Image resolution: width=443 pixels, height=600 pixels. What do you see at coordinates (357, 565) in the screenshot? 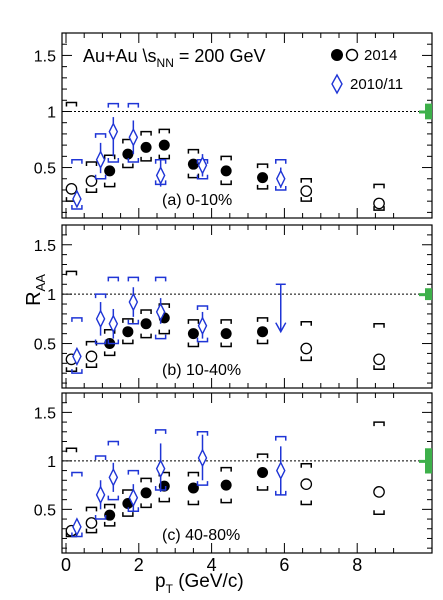
I see `x-tick-label: 8` at bounding box center [357, 565].